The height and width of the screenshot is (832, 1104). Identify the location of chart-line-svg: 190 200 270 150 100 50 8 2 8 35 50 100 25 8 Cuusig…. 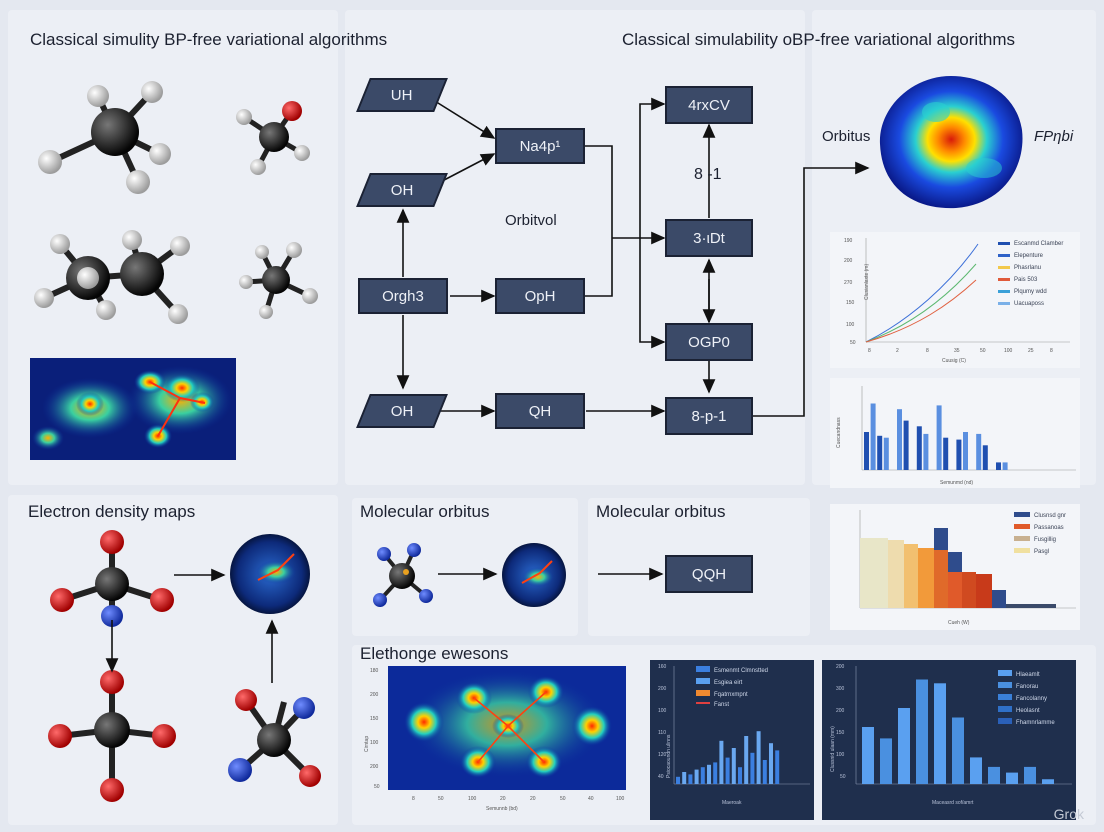
(957, 301).